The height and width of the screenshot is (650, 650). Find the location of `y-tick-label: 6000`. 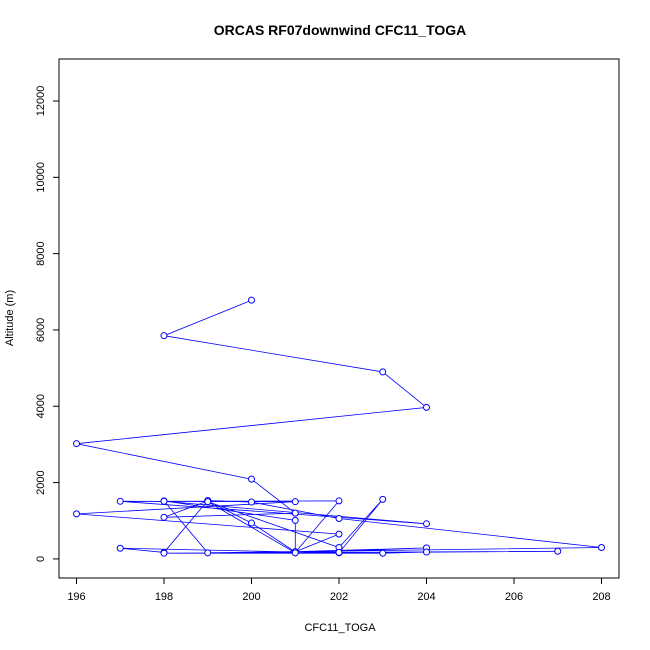

y-tick-label: 6000 is located at coordinates (41, 330).